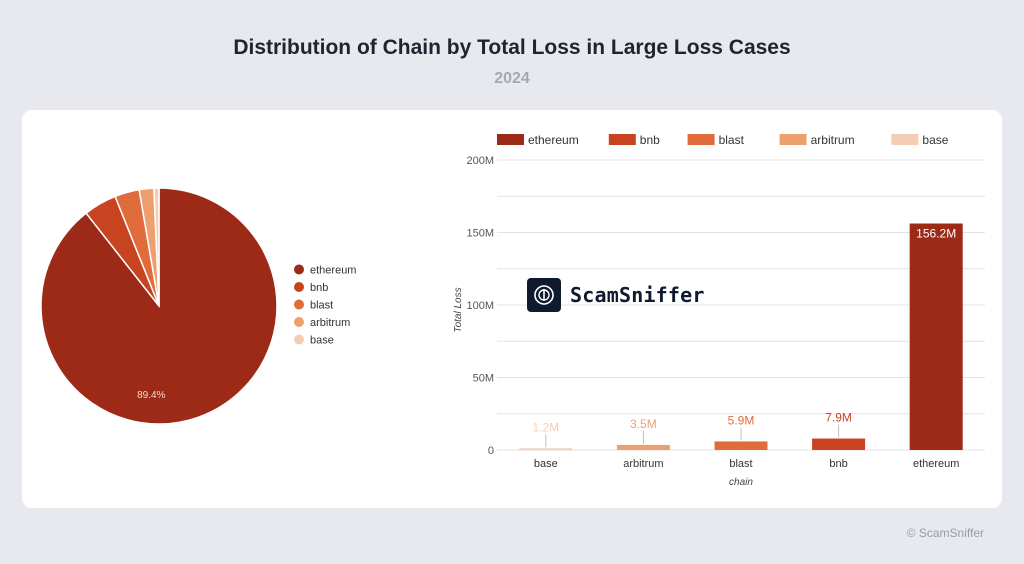  I want to click on y-tick-label: 50M, so click(483, 379).